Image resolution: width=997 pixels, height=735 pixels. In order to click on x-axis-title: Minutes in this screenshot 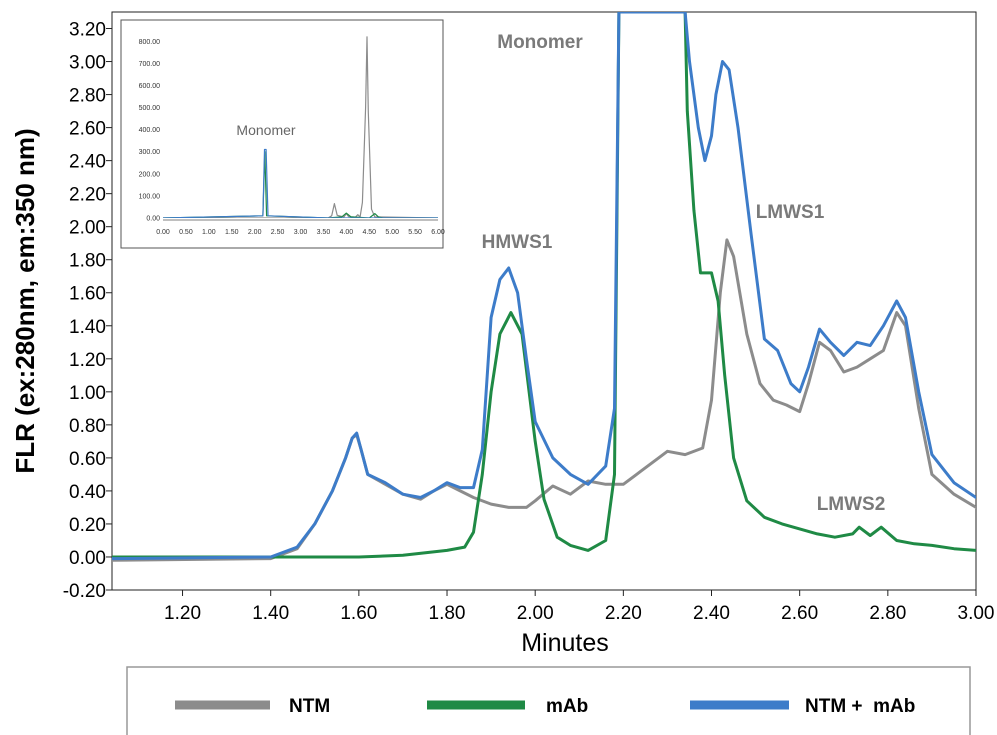, I will do `click(565, 643)`.